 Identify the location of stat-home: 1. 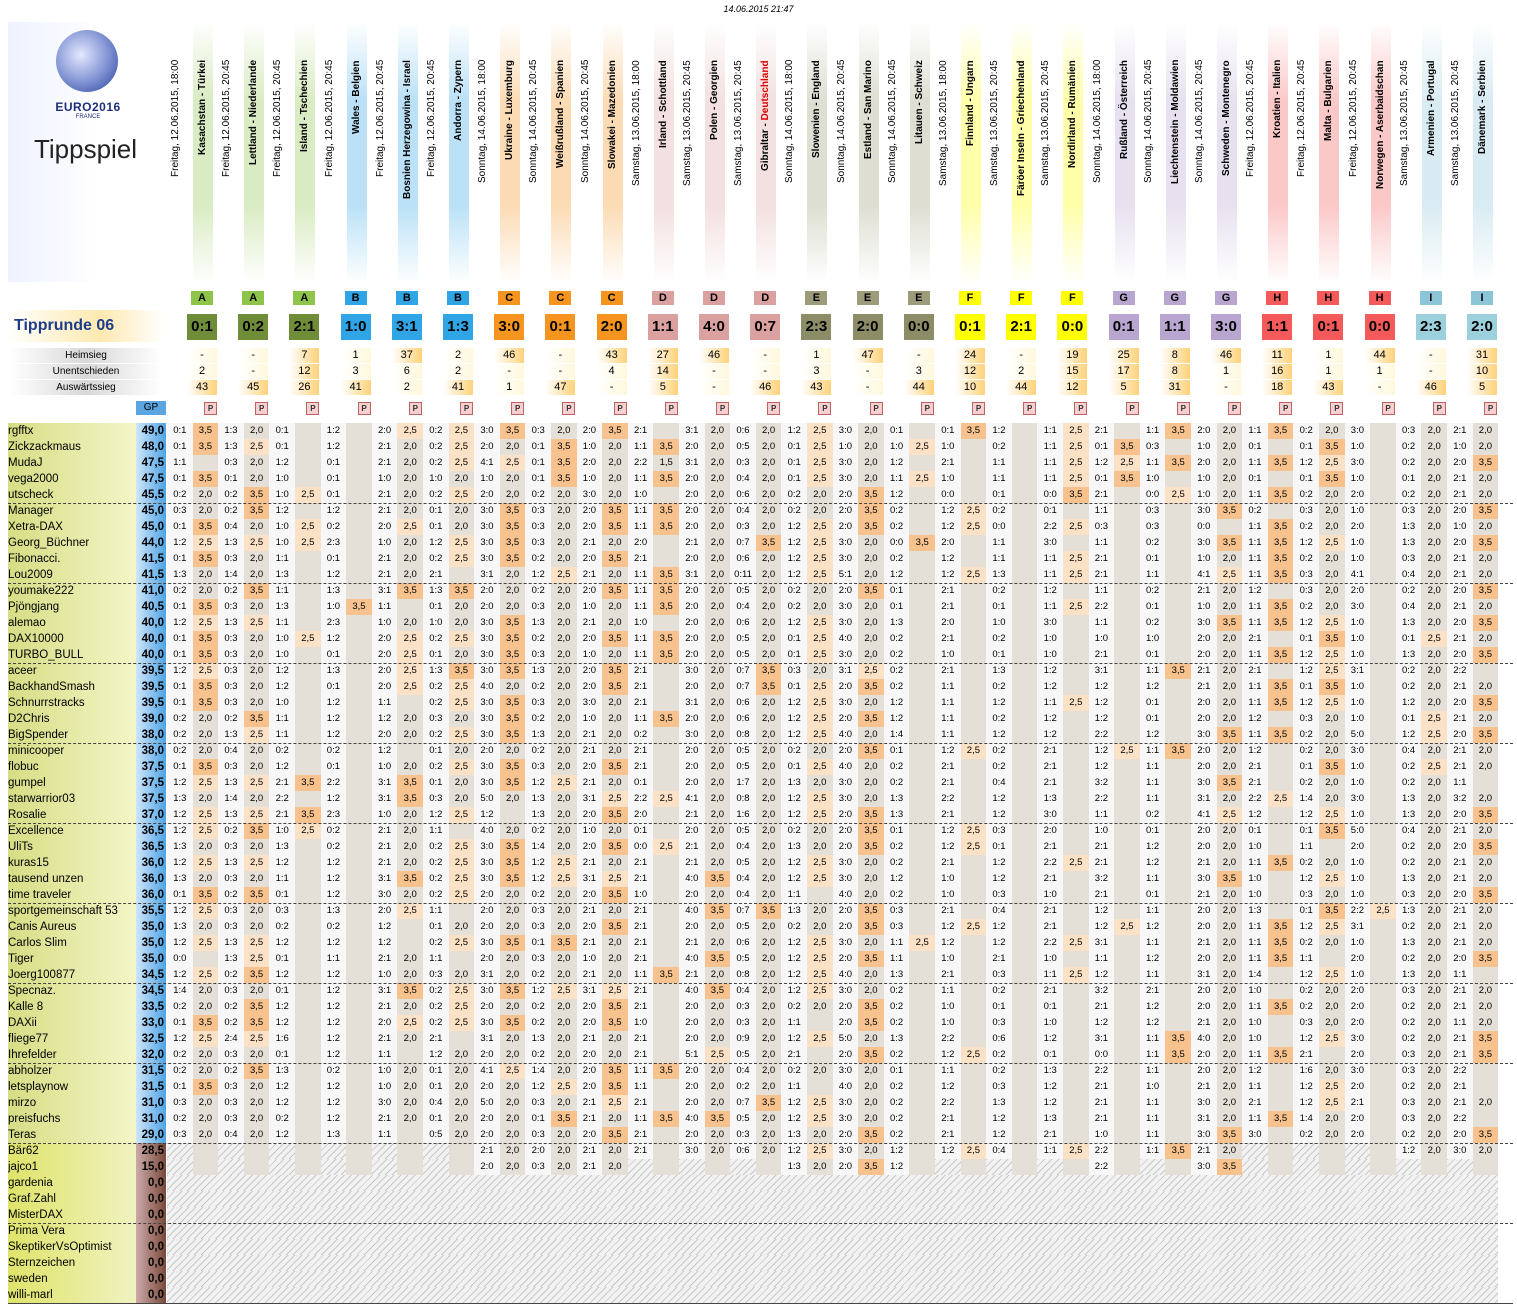
(816, 355).